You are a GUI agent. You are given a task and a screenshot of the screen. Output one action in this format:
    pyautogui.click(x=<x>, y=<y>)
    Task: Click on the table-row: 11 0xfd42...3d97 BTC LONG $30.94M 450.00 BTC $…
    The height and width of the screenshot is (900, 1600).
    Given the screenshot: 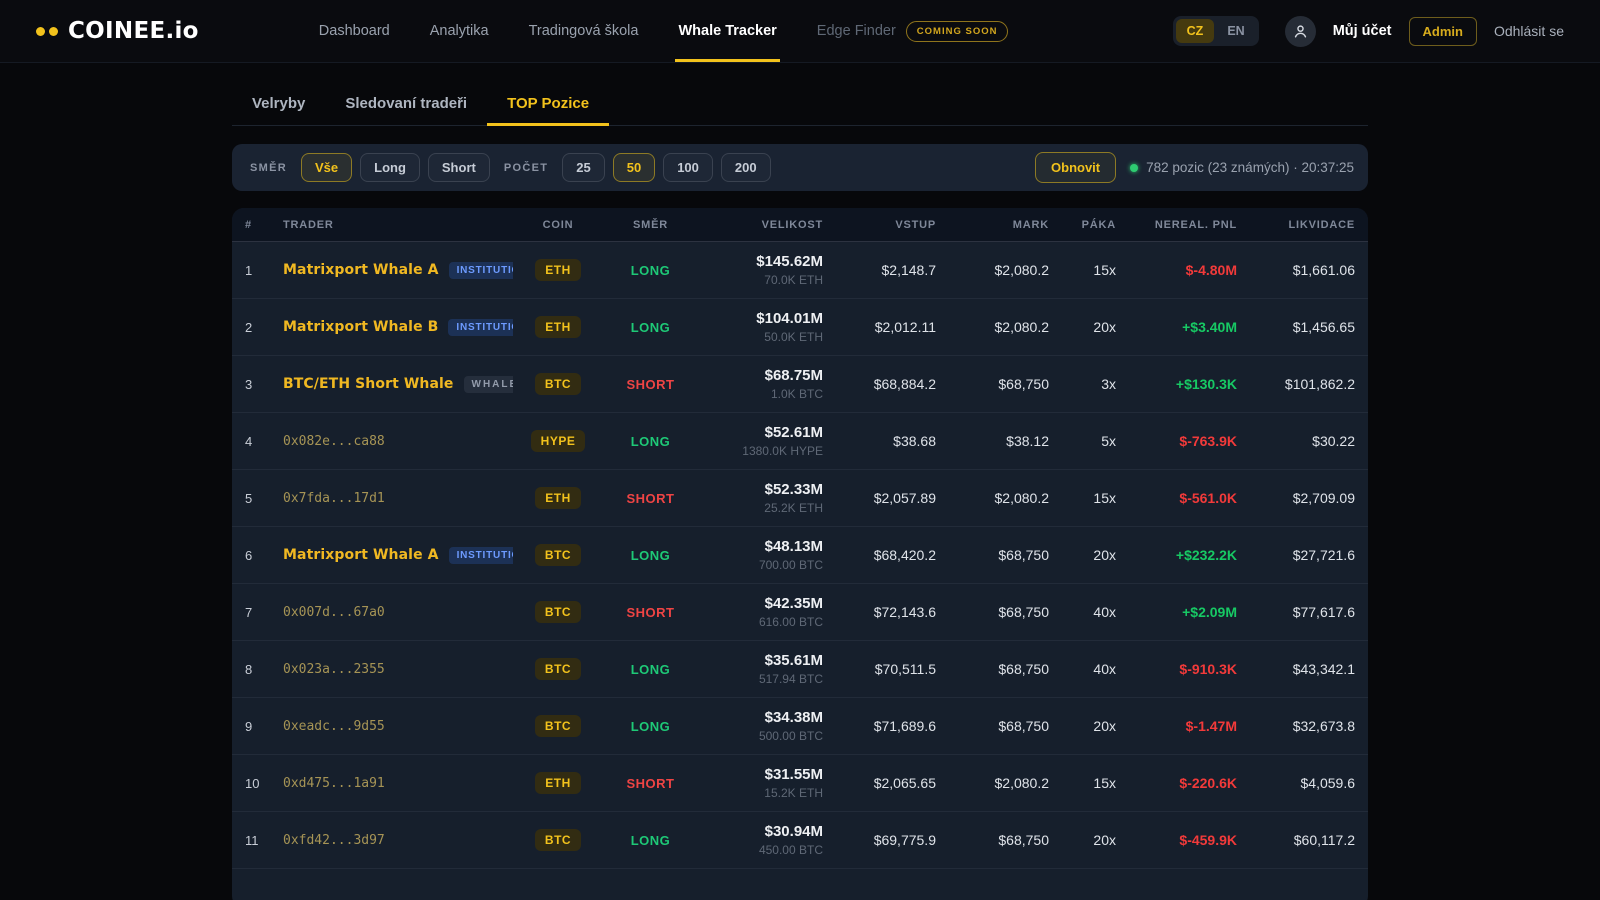 What is the action you would take?
    pyautogui.click(x=800, y=840)
    